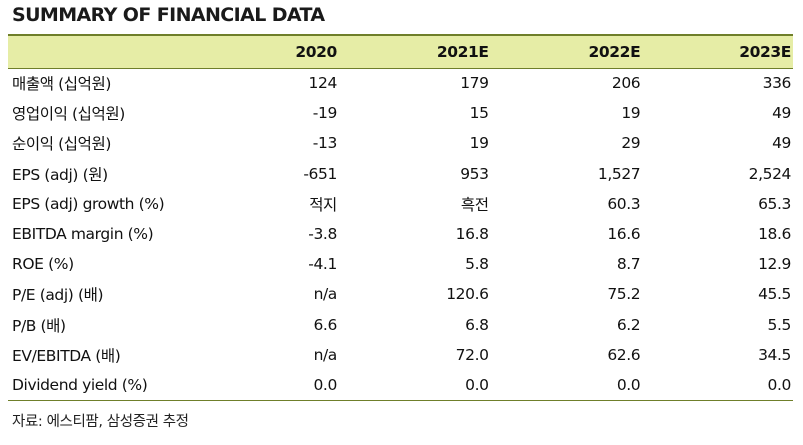  Describe the element at coordinates (477, 324) in the screenshot. I see `value-cell: 6.8` at that location.